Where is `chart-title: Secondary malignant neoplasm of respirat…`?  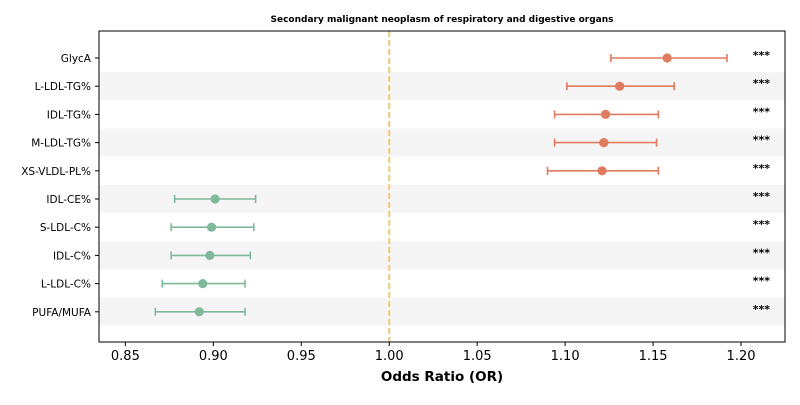
chart-title: Secondary malignant neoplasm of respirat… is located at coordinates (442, 20).